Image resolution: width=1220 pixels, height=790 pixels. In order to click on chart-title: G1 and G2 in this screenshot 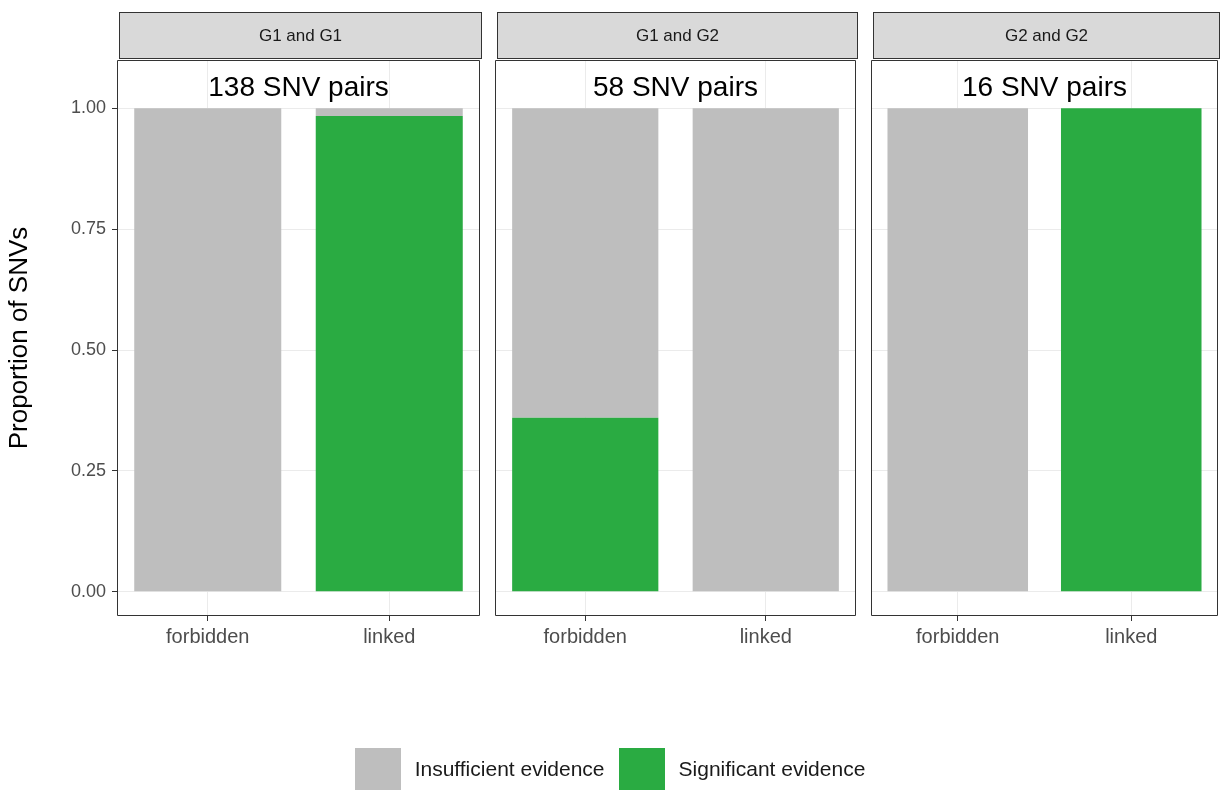, I will do `click(677, 35)`.